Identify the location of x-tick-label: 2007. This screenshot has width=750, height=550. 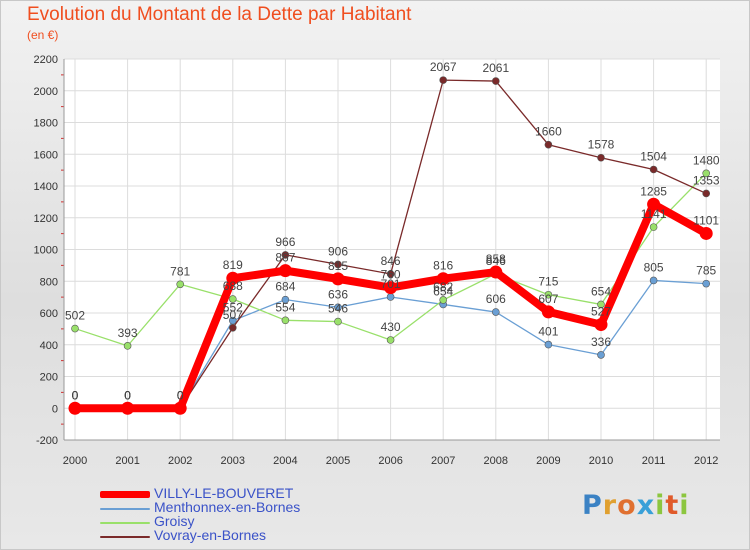
(443, 461).